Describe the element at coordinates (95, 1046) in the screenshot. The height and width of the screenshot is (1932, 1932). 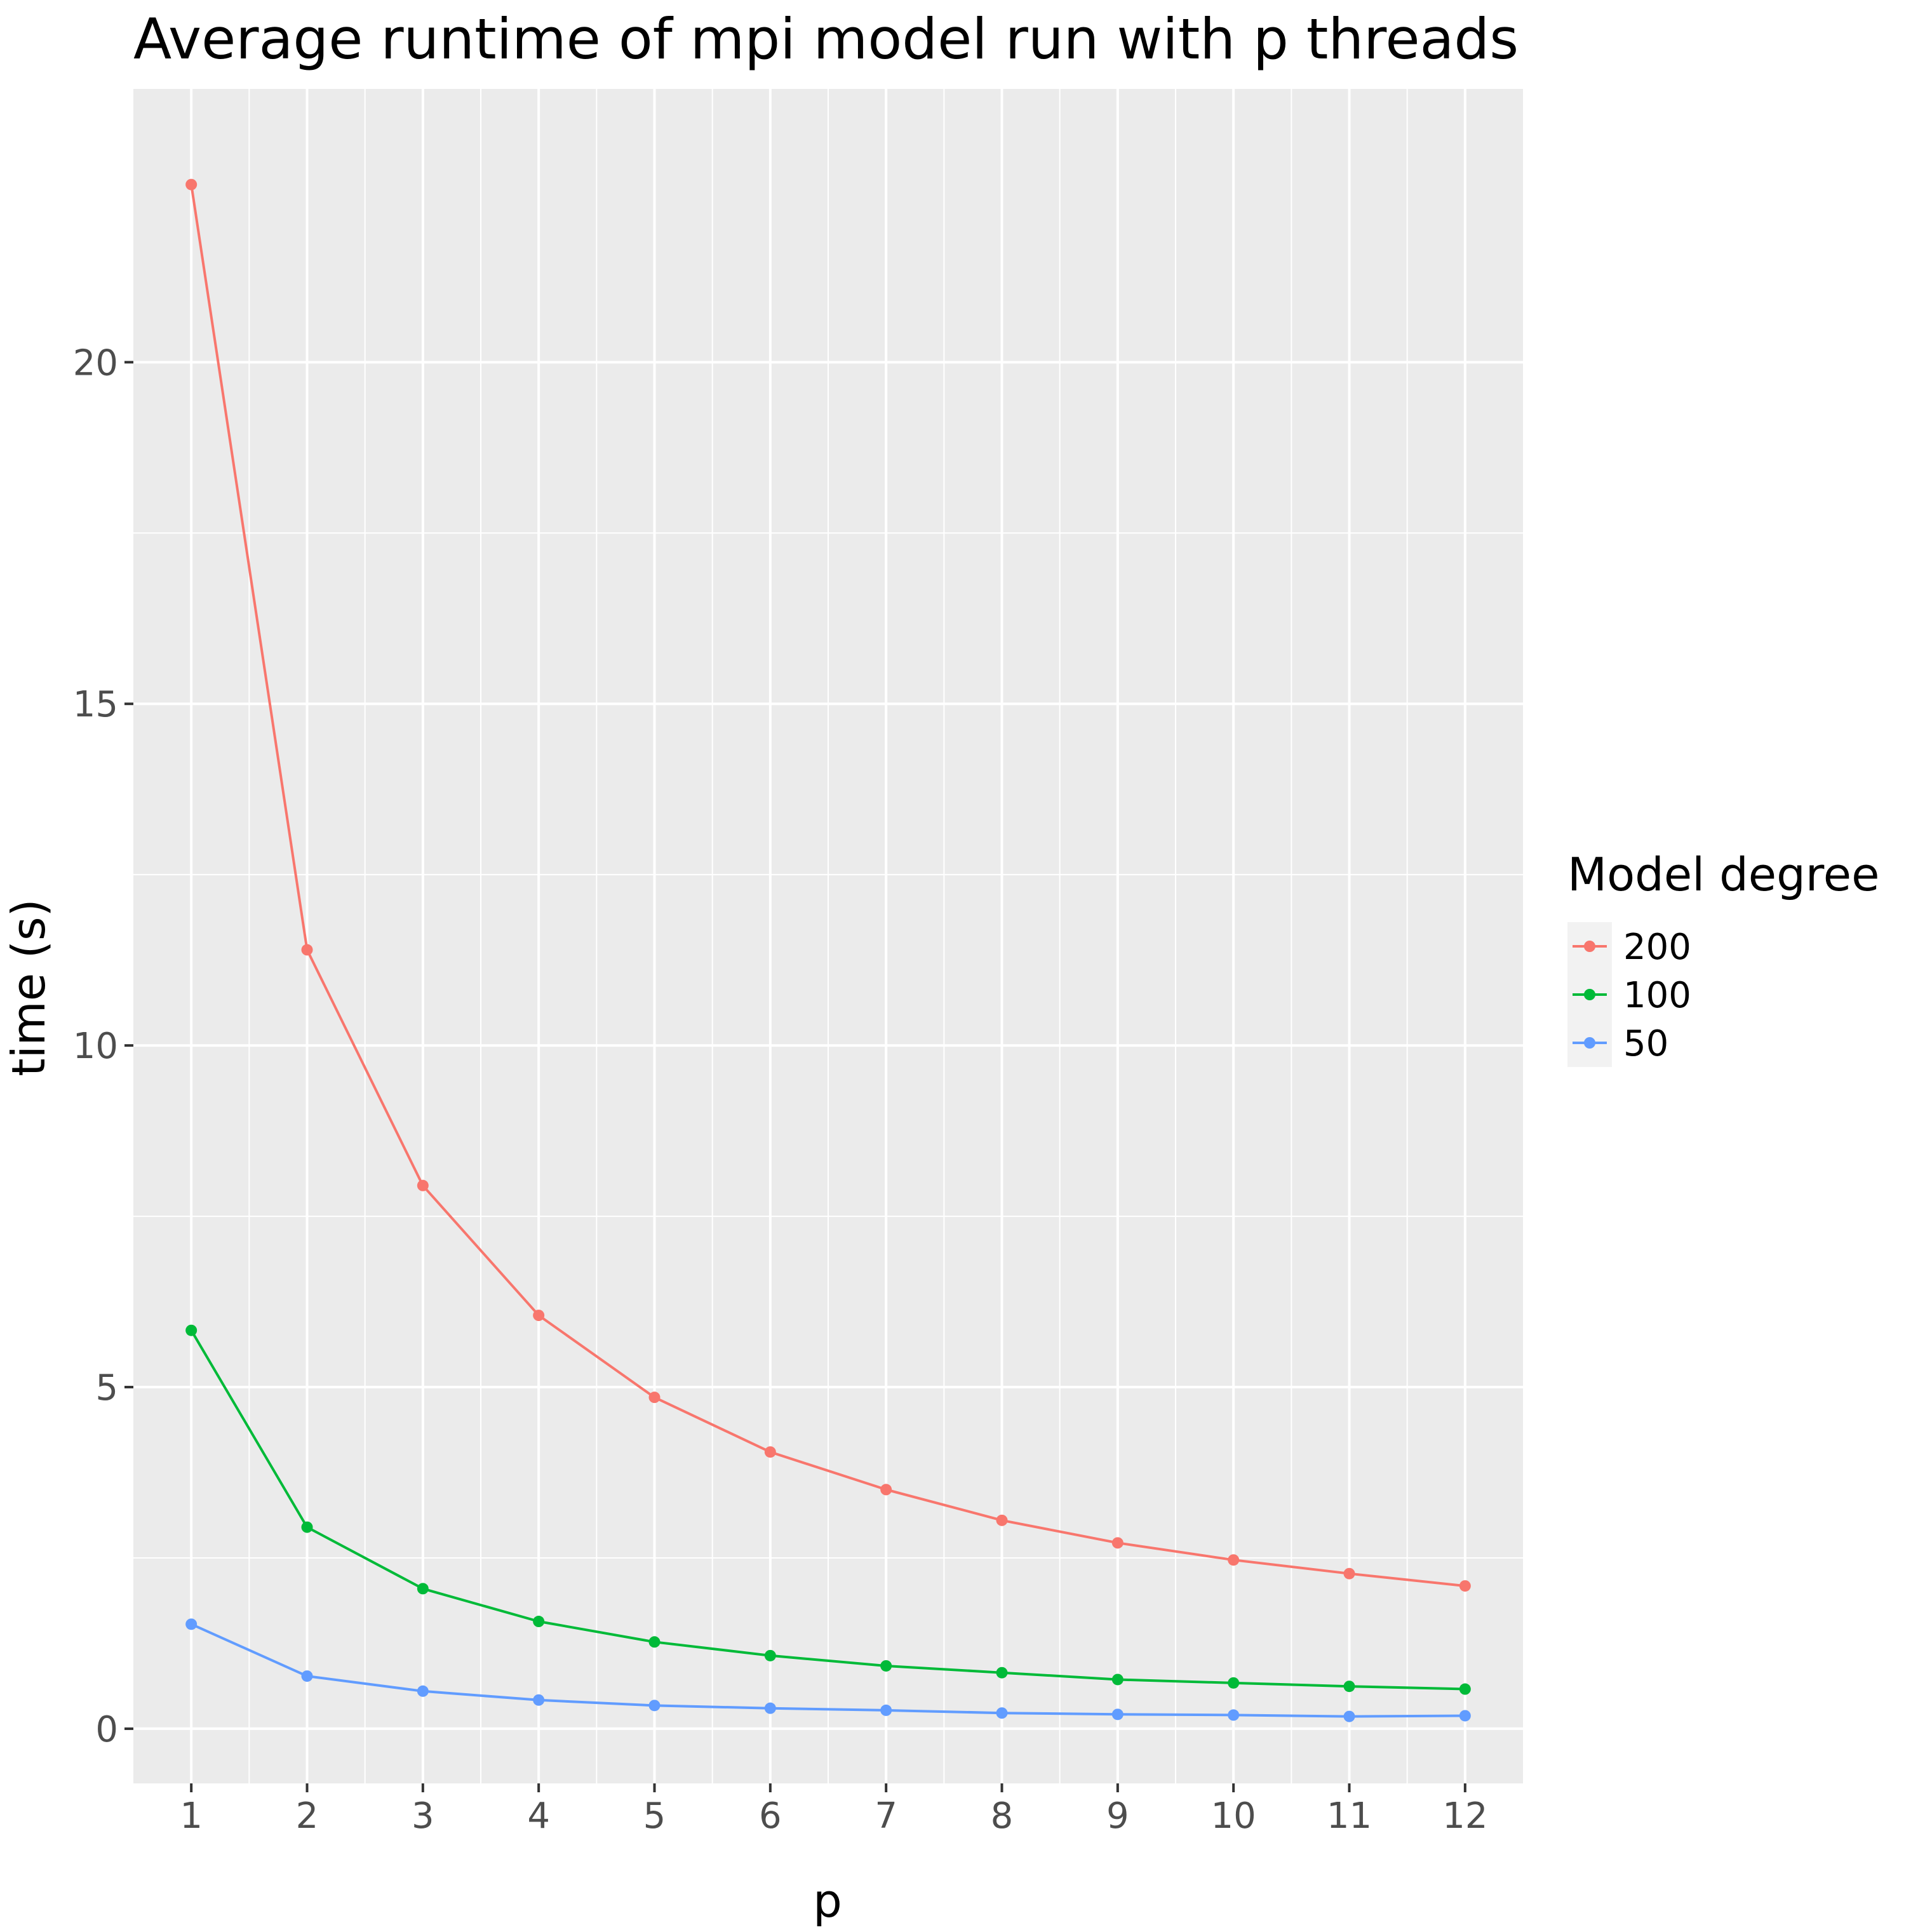
I see `y-tick-label: 10` at that location.